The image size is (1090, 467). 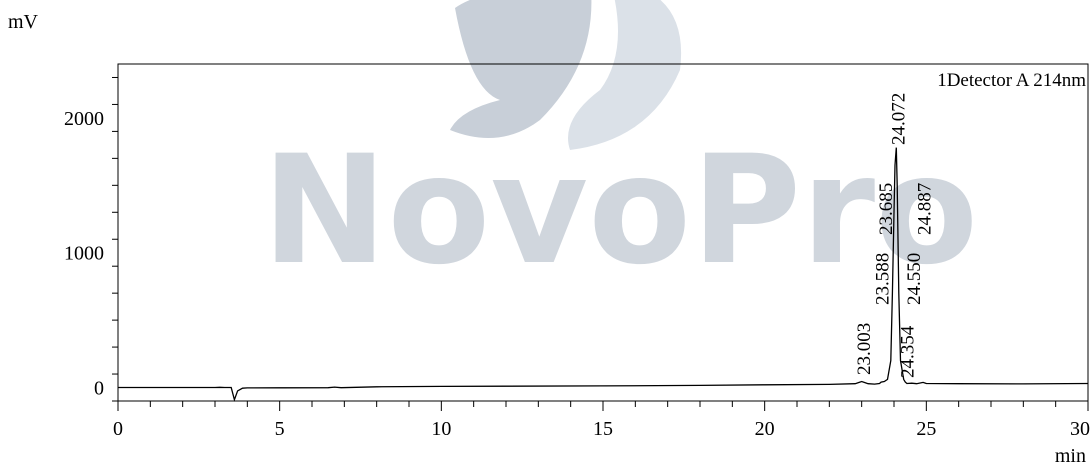 I want to click on peak-label: 24.887, so click(x=925, y=209).